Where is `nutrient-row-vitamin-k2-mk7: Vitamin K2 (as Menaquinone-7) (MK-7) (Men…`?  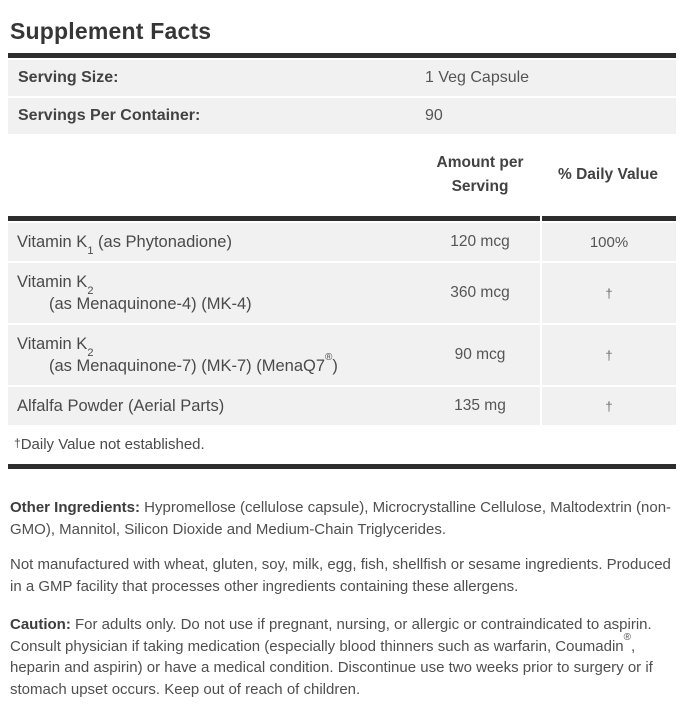
nutrient-row-vitamin-k2-mk7: Vitamin K2 (as Menaquinone-7) (MK-7) (Men… is located at coordinates (342, 355).